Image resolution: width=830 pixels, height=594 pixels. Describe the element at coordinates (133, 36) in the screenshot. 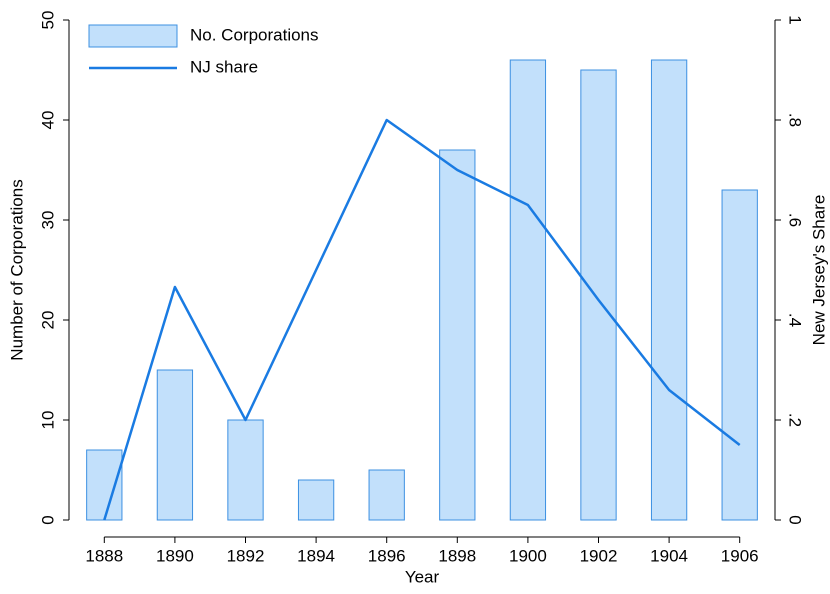

I see `legend-swatch` at that location.